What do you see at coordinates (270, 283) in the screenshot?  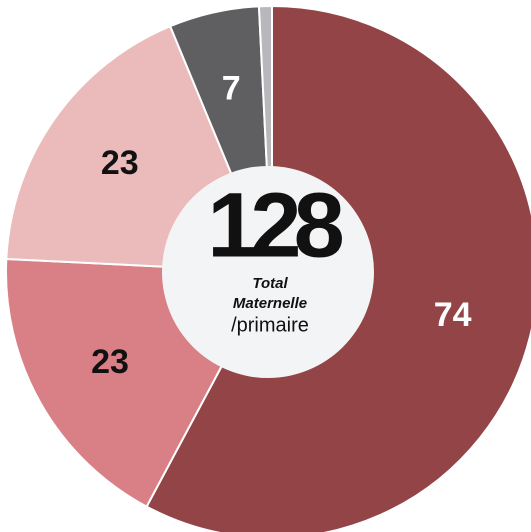 I see `center-line: Total` at bounding box center [270, 283].